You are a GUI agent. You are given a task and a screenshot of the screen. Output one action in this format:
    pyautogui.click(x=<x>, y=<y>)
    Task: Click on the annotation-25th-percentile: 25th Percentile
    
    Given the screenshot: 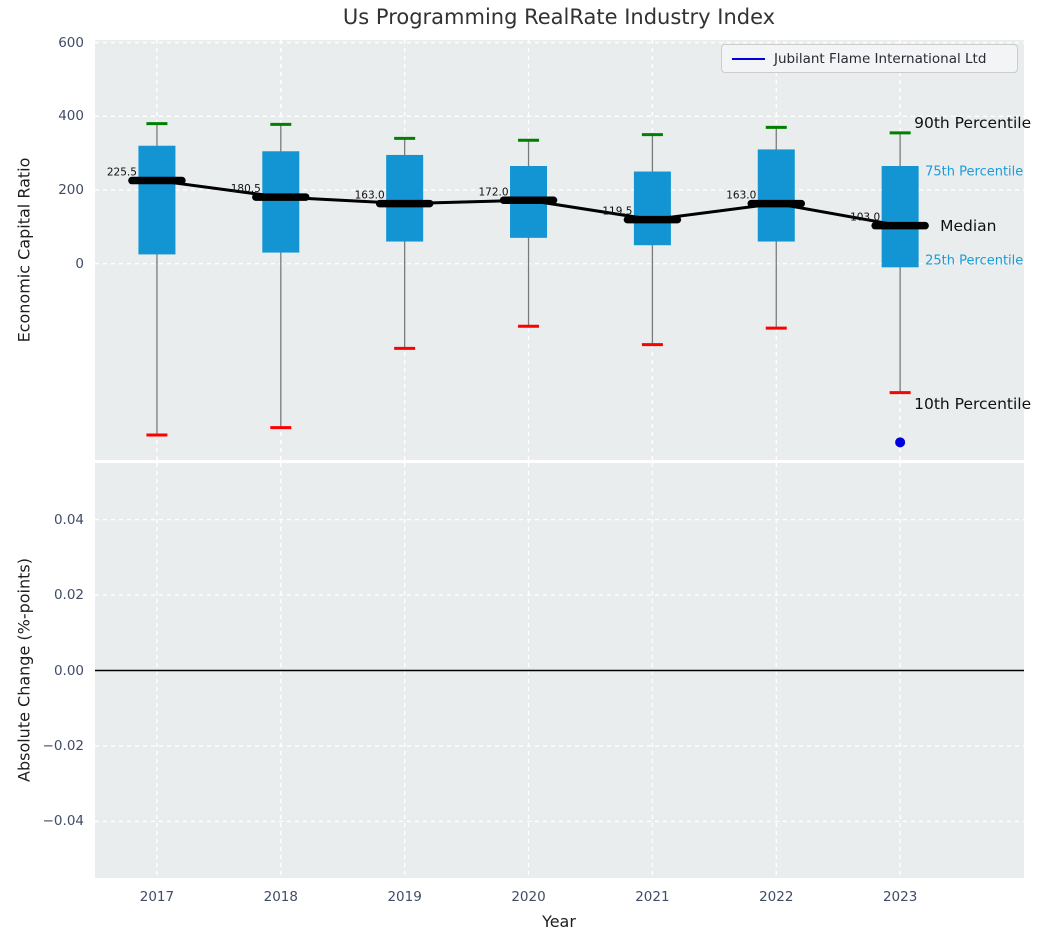 What is the action you would take?
    pyautogui.click(x=974, y=261)
    